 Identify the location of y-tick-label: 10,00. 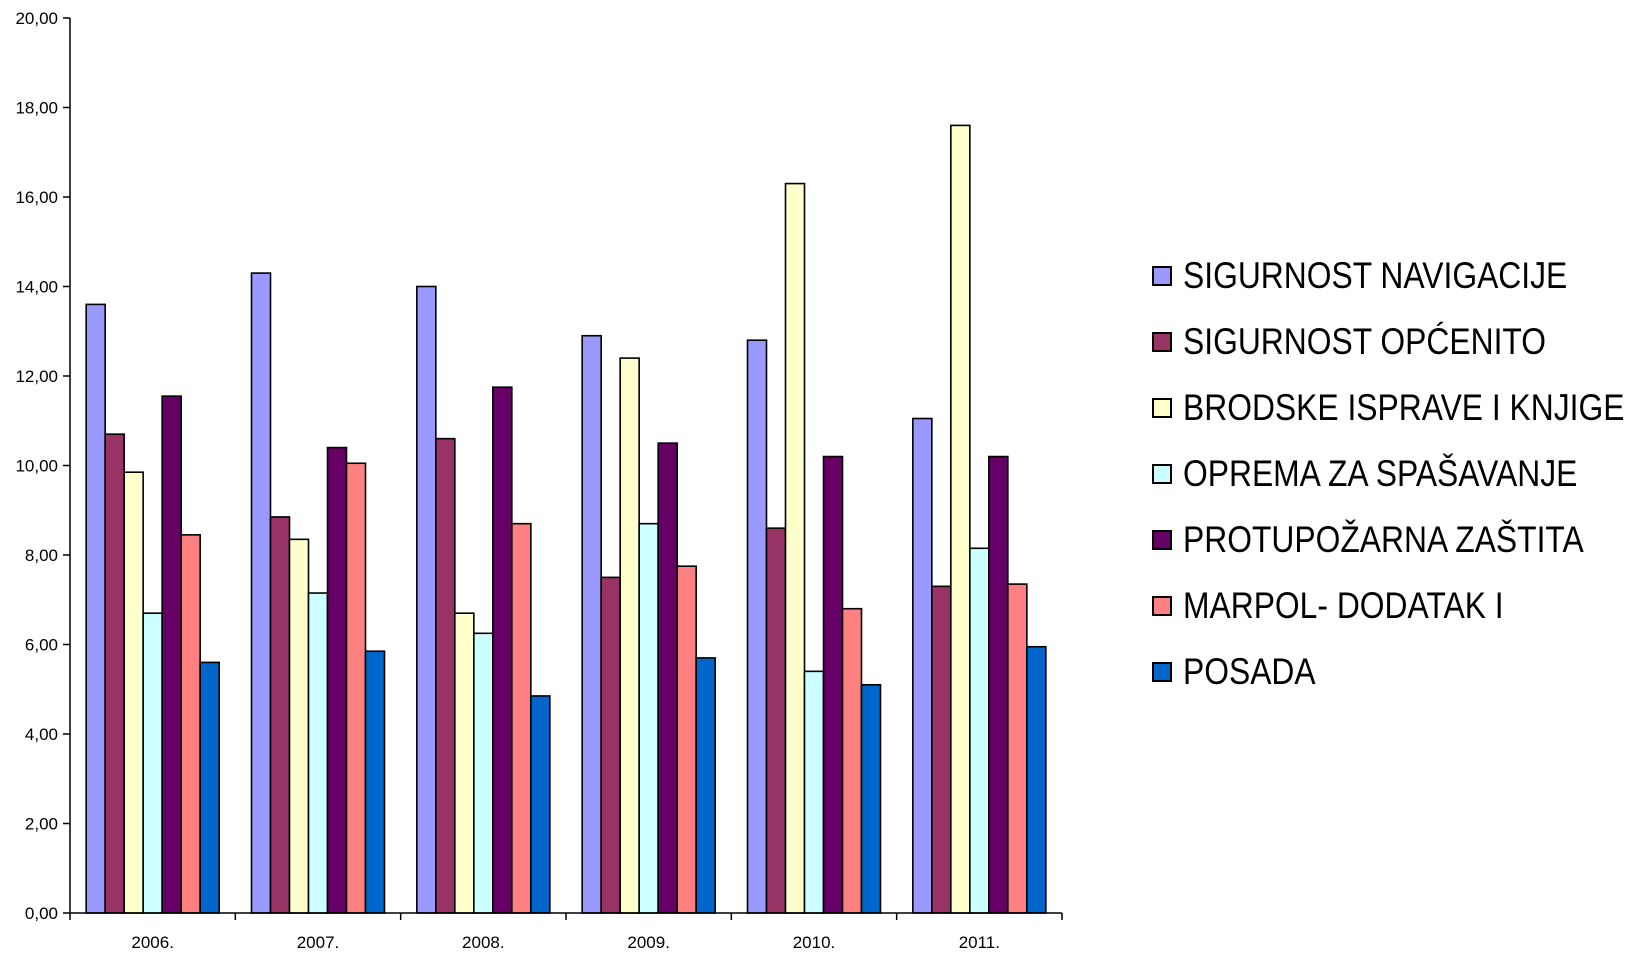
(36, 466).